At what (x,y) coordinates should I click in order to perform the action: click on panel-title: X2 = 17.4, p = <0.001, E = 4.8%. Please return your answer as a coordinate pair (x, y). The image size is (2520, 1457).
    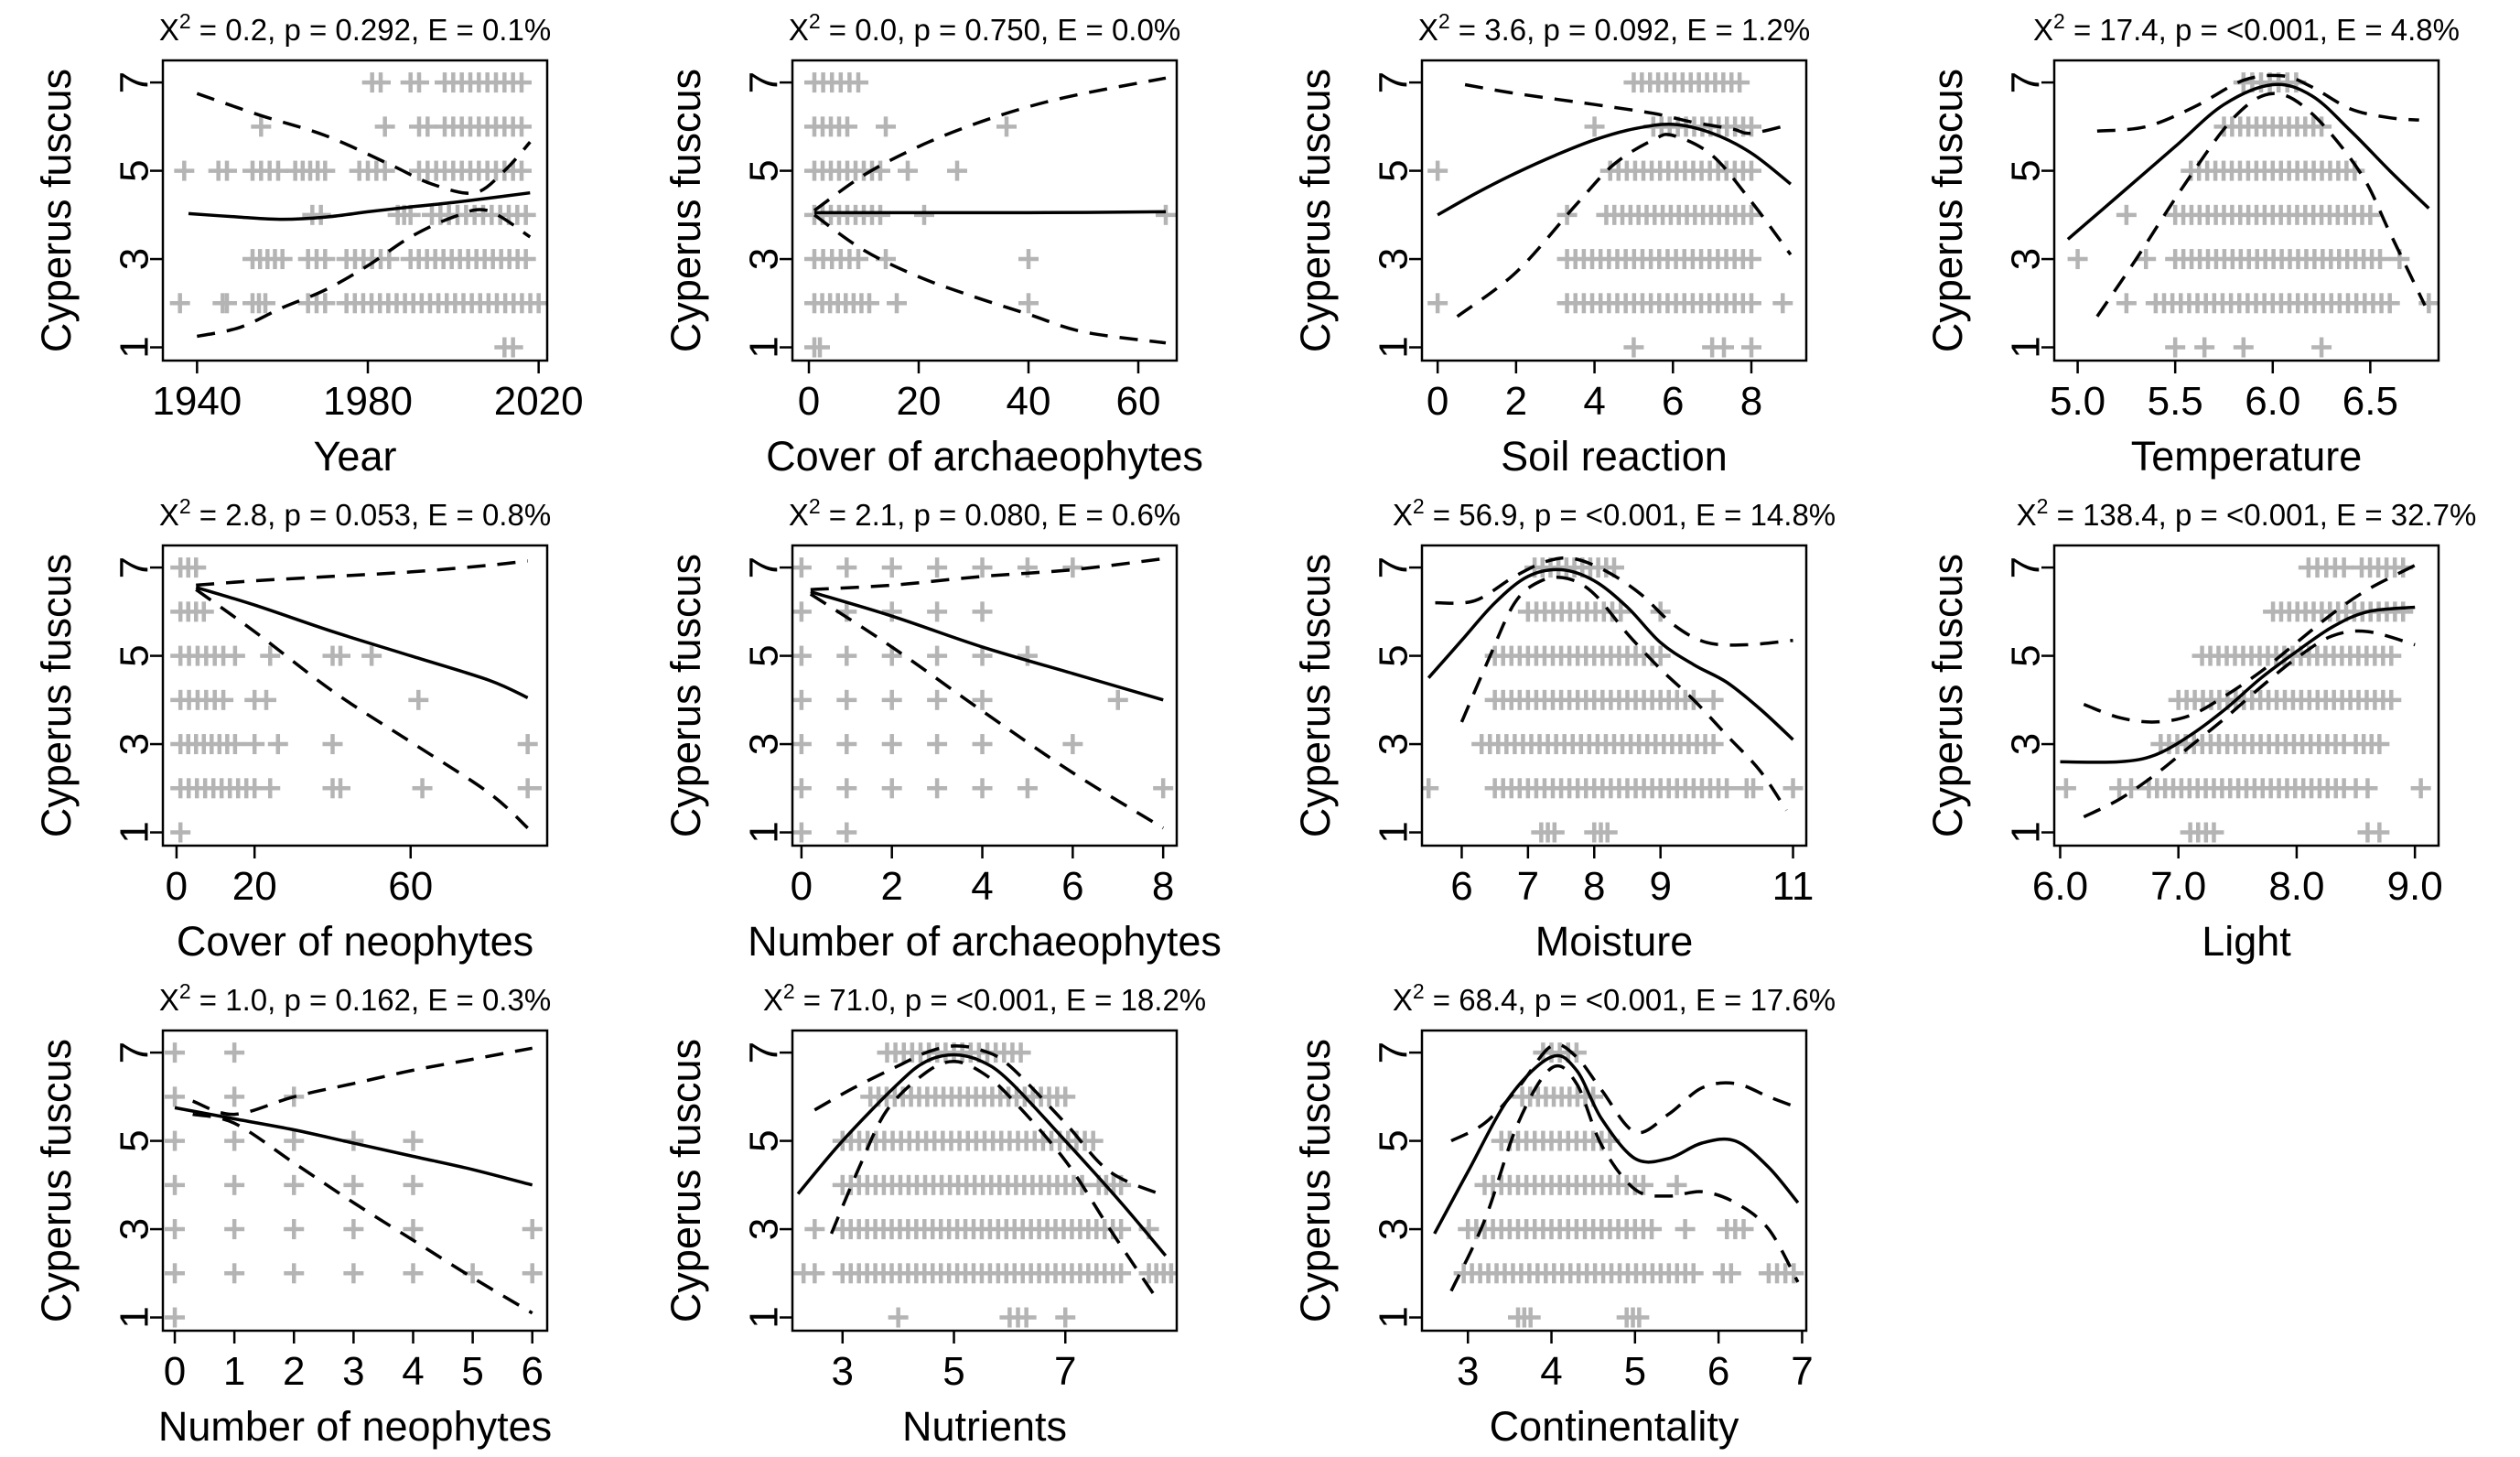
    Looking at the image, I should click on (2246, 28).